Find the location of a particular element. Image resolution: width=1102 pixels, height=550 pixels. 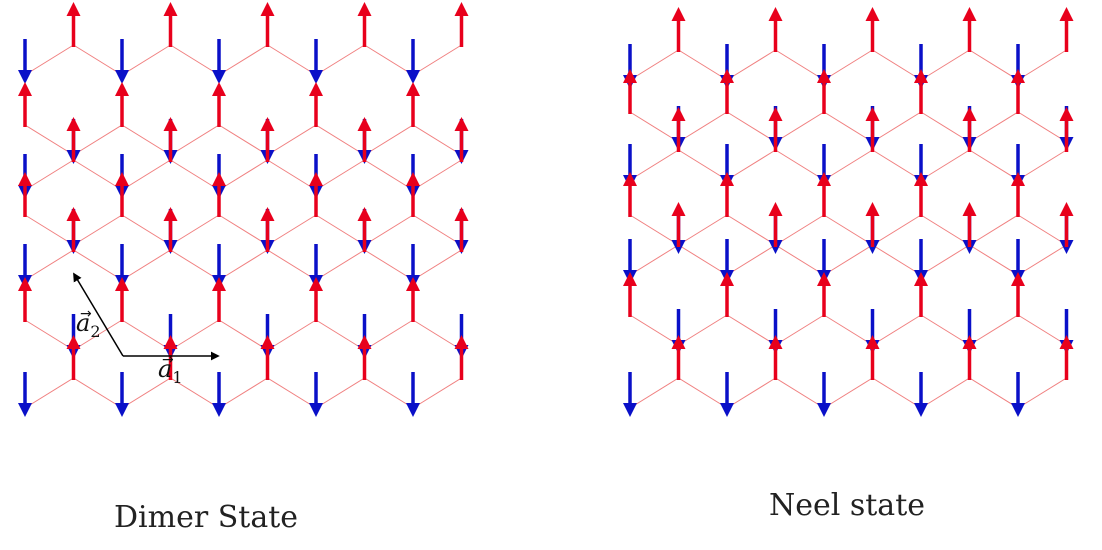

a2-vector-overarrow-icon: → is located at coordinates (86, 314).